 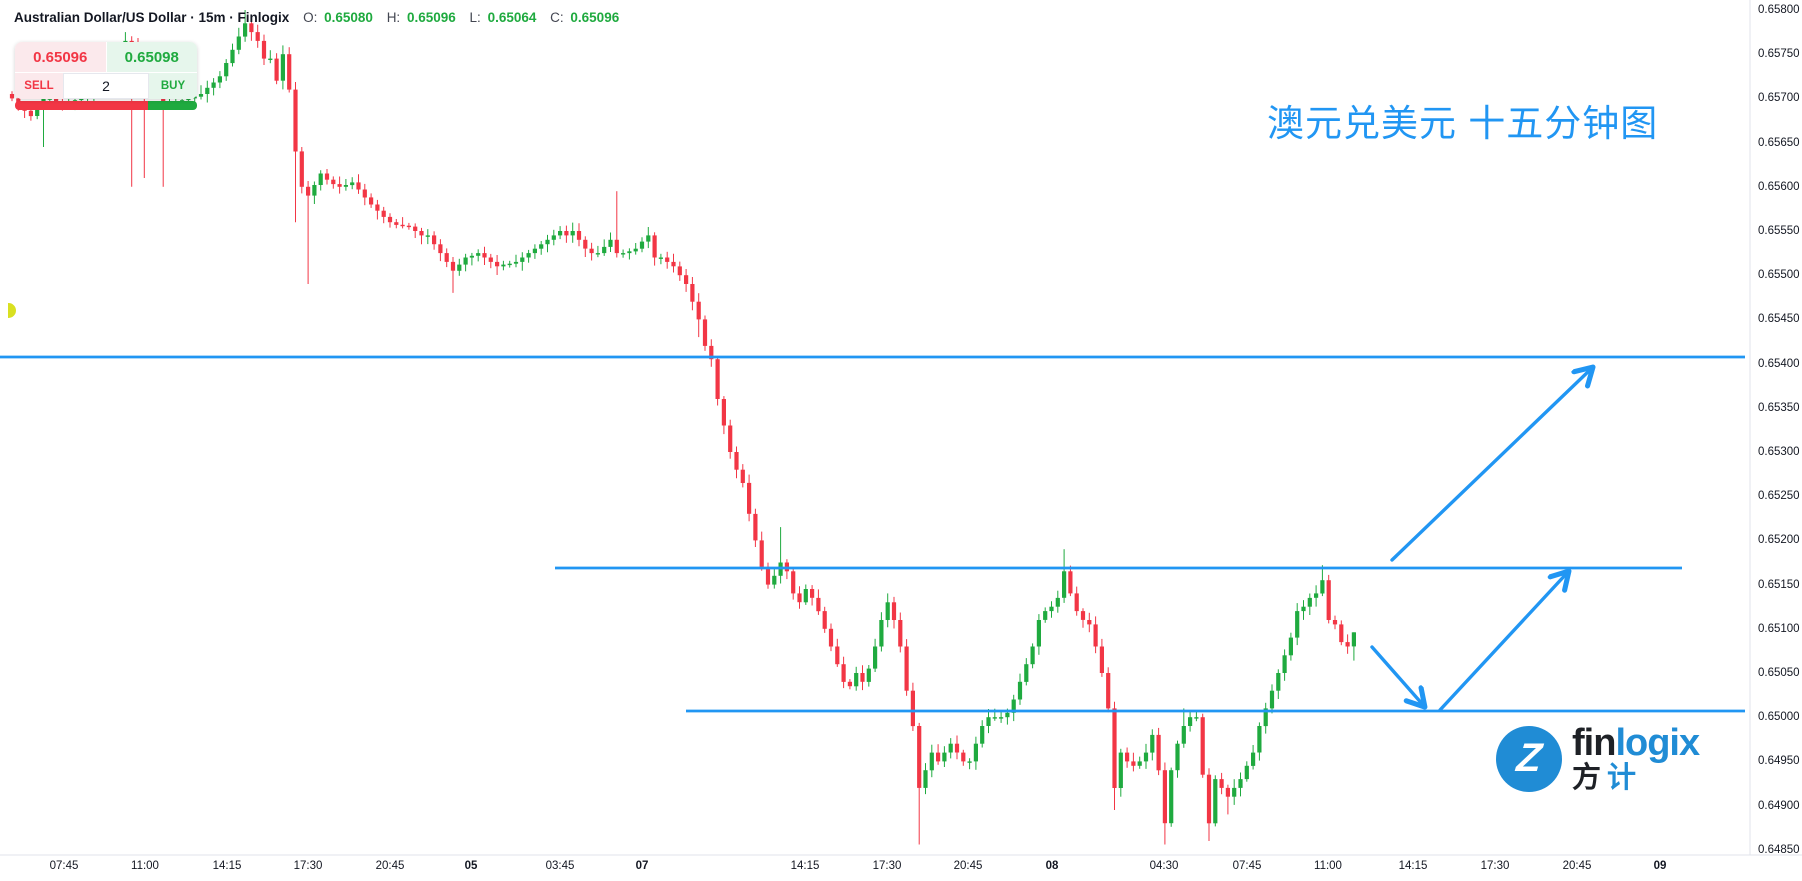 I want to click on price-axis-label: 0.65550, so click(x=1779, y=231).